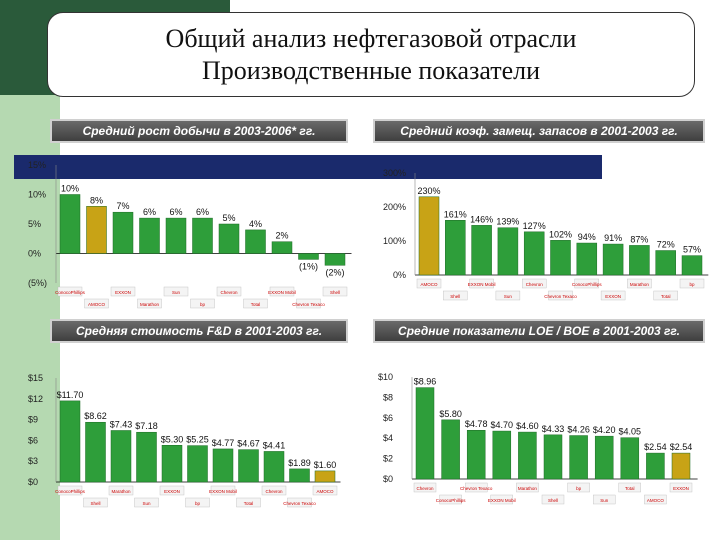  What do you see at coordinates (502, 425) in the screenshot?
I see `data-label: $4.70` at bounding box center [502, 425].